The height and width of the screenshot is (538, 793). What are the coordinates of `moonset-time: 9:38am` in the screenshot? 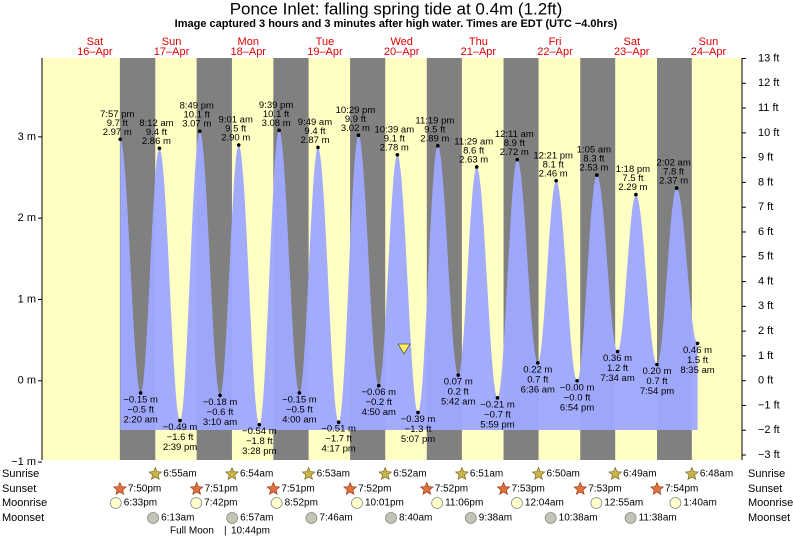 It's located at (495, 518).